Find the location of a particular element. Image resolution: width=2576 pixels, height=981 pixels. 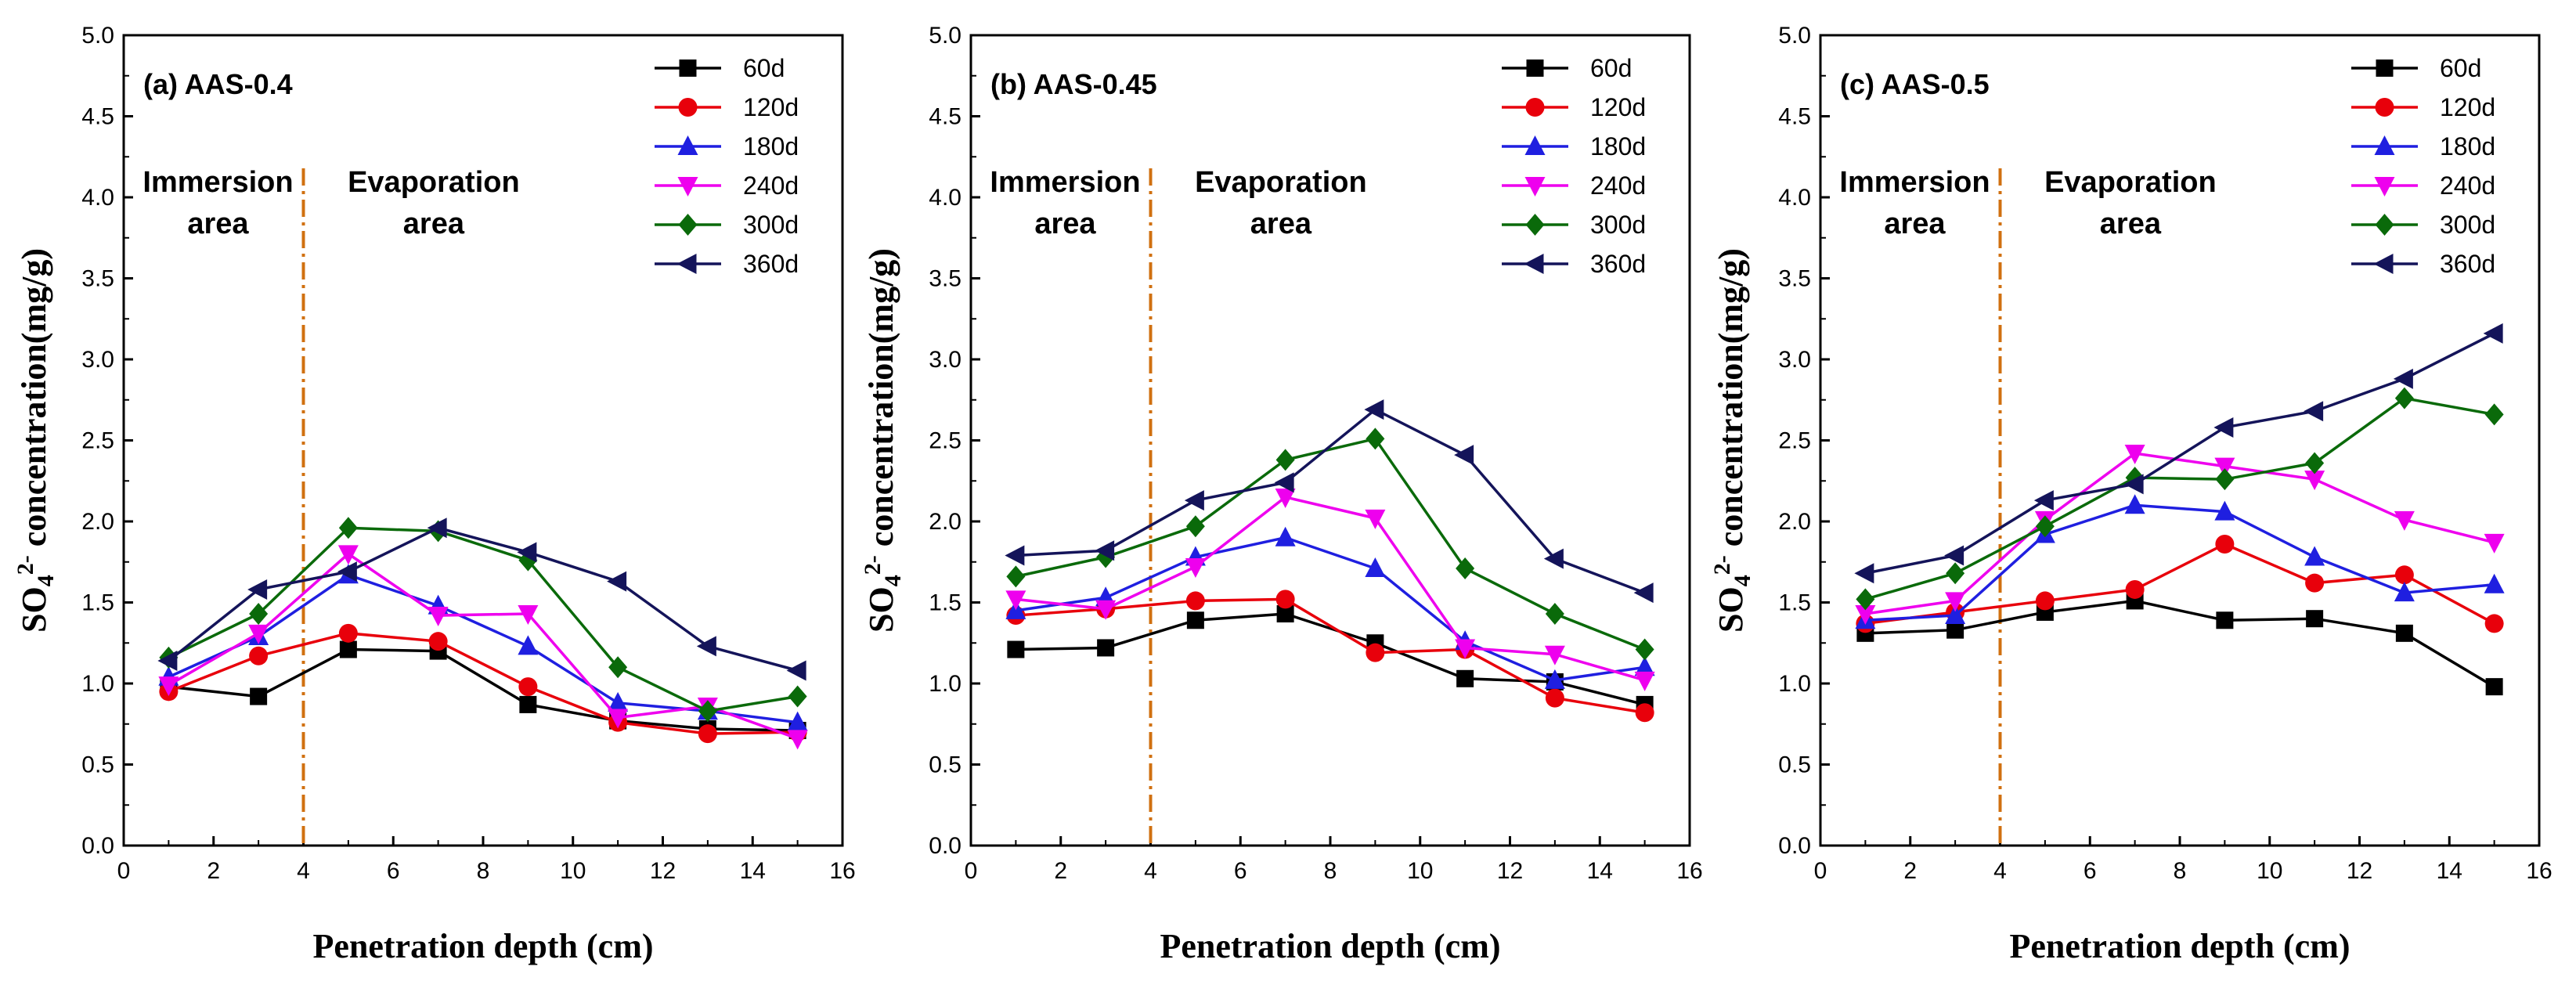

evaporation-area-label: Evaporation is located at coordinates (434, 182).